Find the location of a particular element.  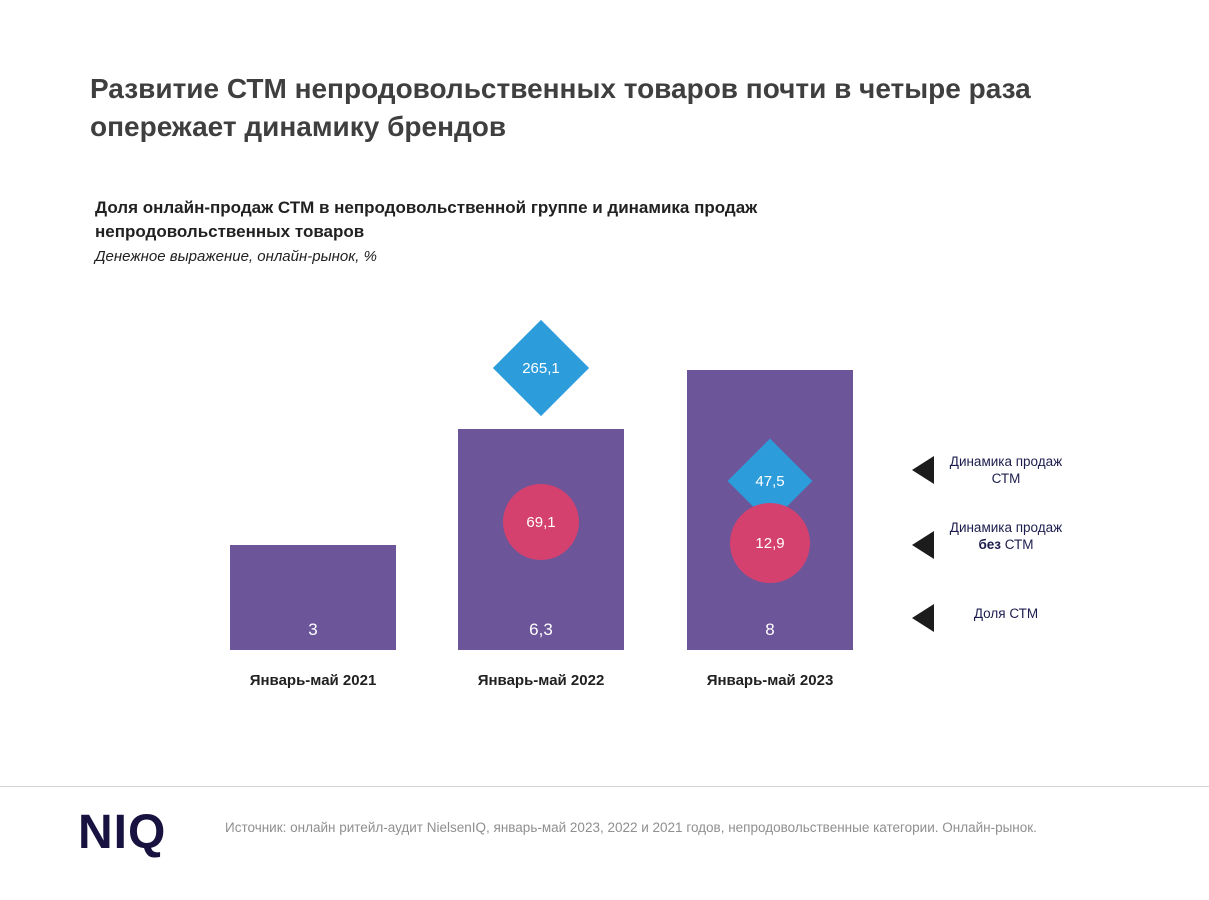

diamond-marker-2023: 47,5 is located at coordinates (770, 481).